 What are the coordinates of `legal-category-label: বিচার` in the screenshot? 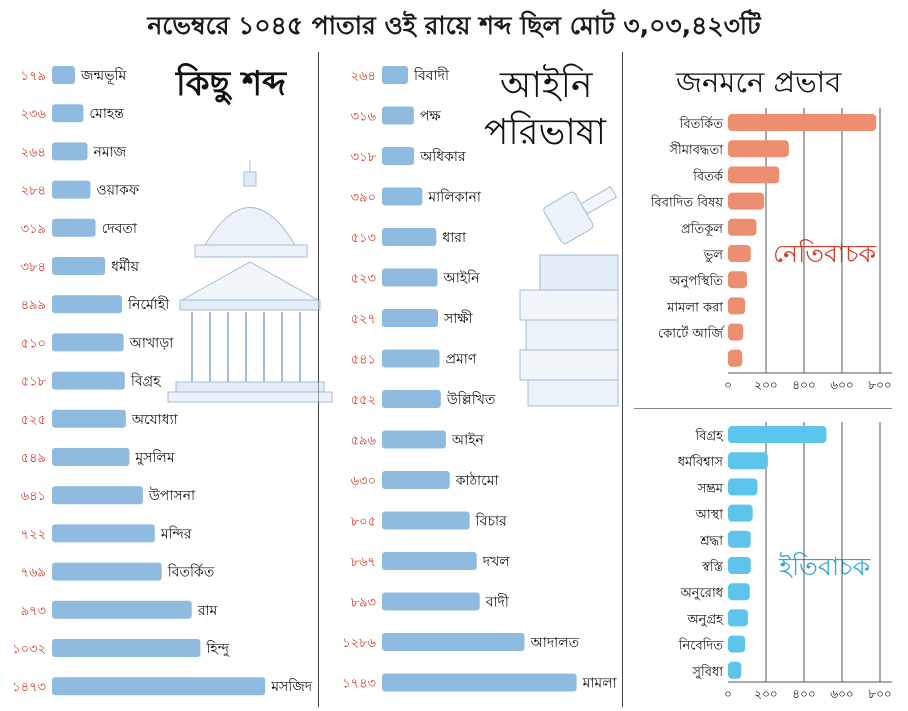 It's located at (491, 521).